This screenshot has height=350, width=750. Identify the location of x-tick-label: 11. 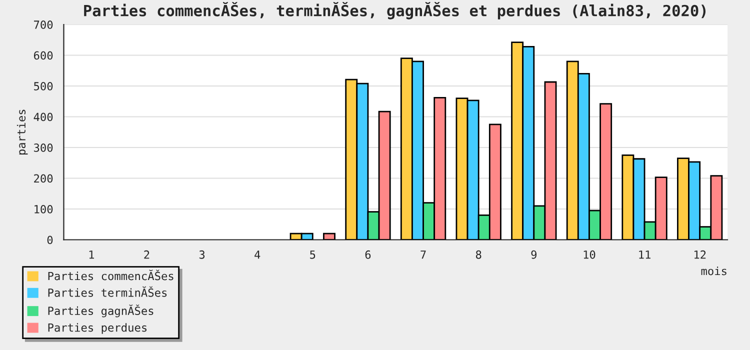
(644, 254).